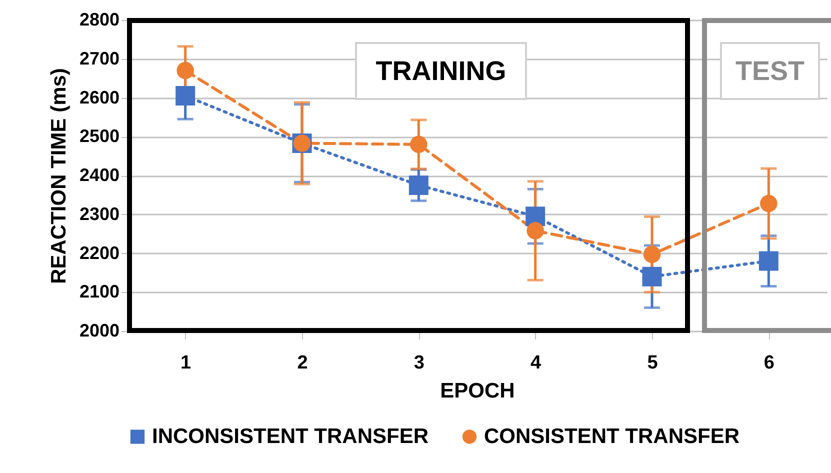 The image size is (831, 473). What do you see at coordinates (99, 97) in the screenshot?
I see `y-tick-label: 2600` at bounding box center [99, 97].